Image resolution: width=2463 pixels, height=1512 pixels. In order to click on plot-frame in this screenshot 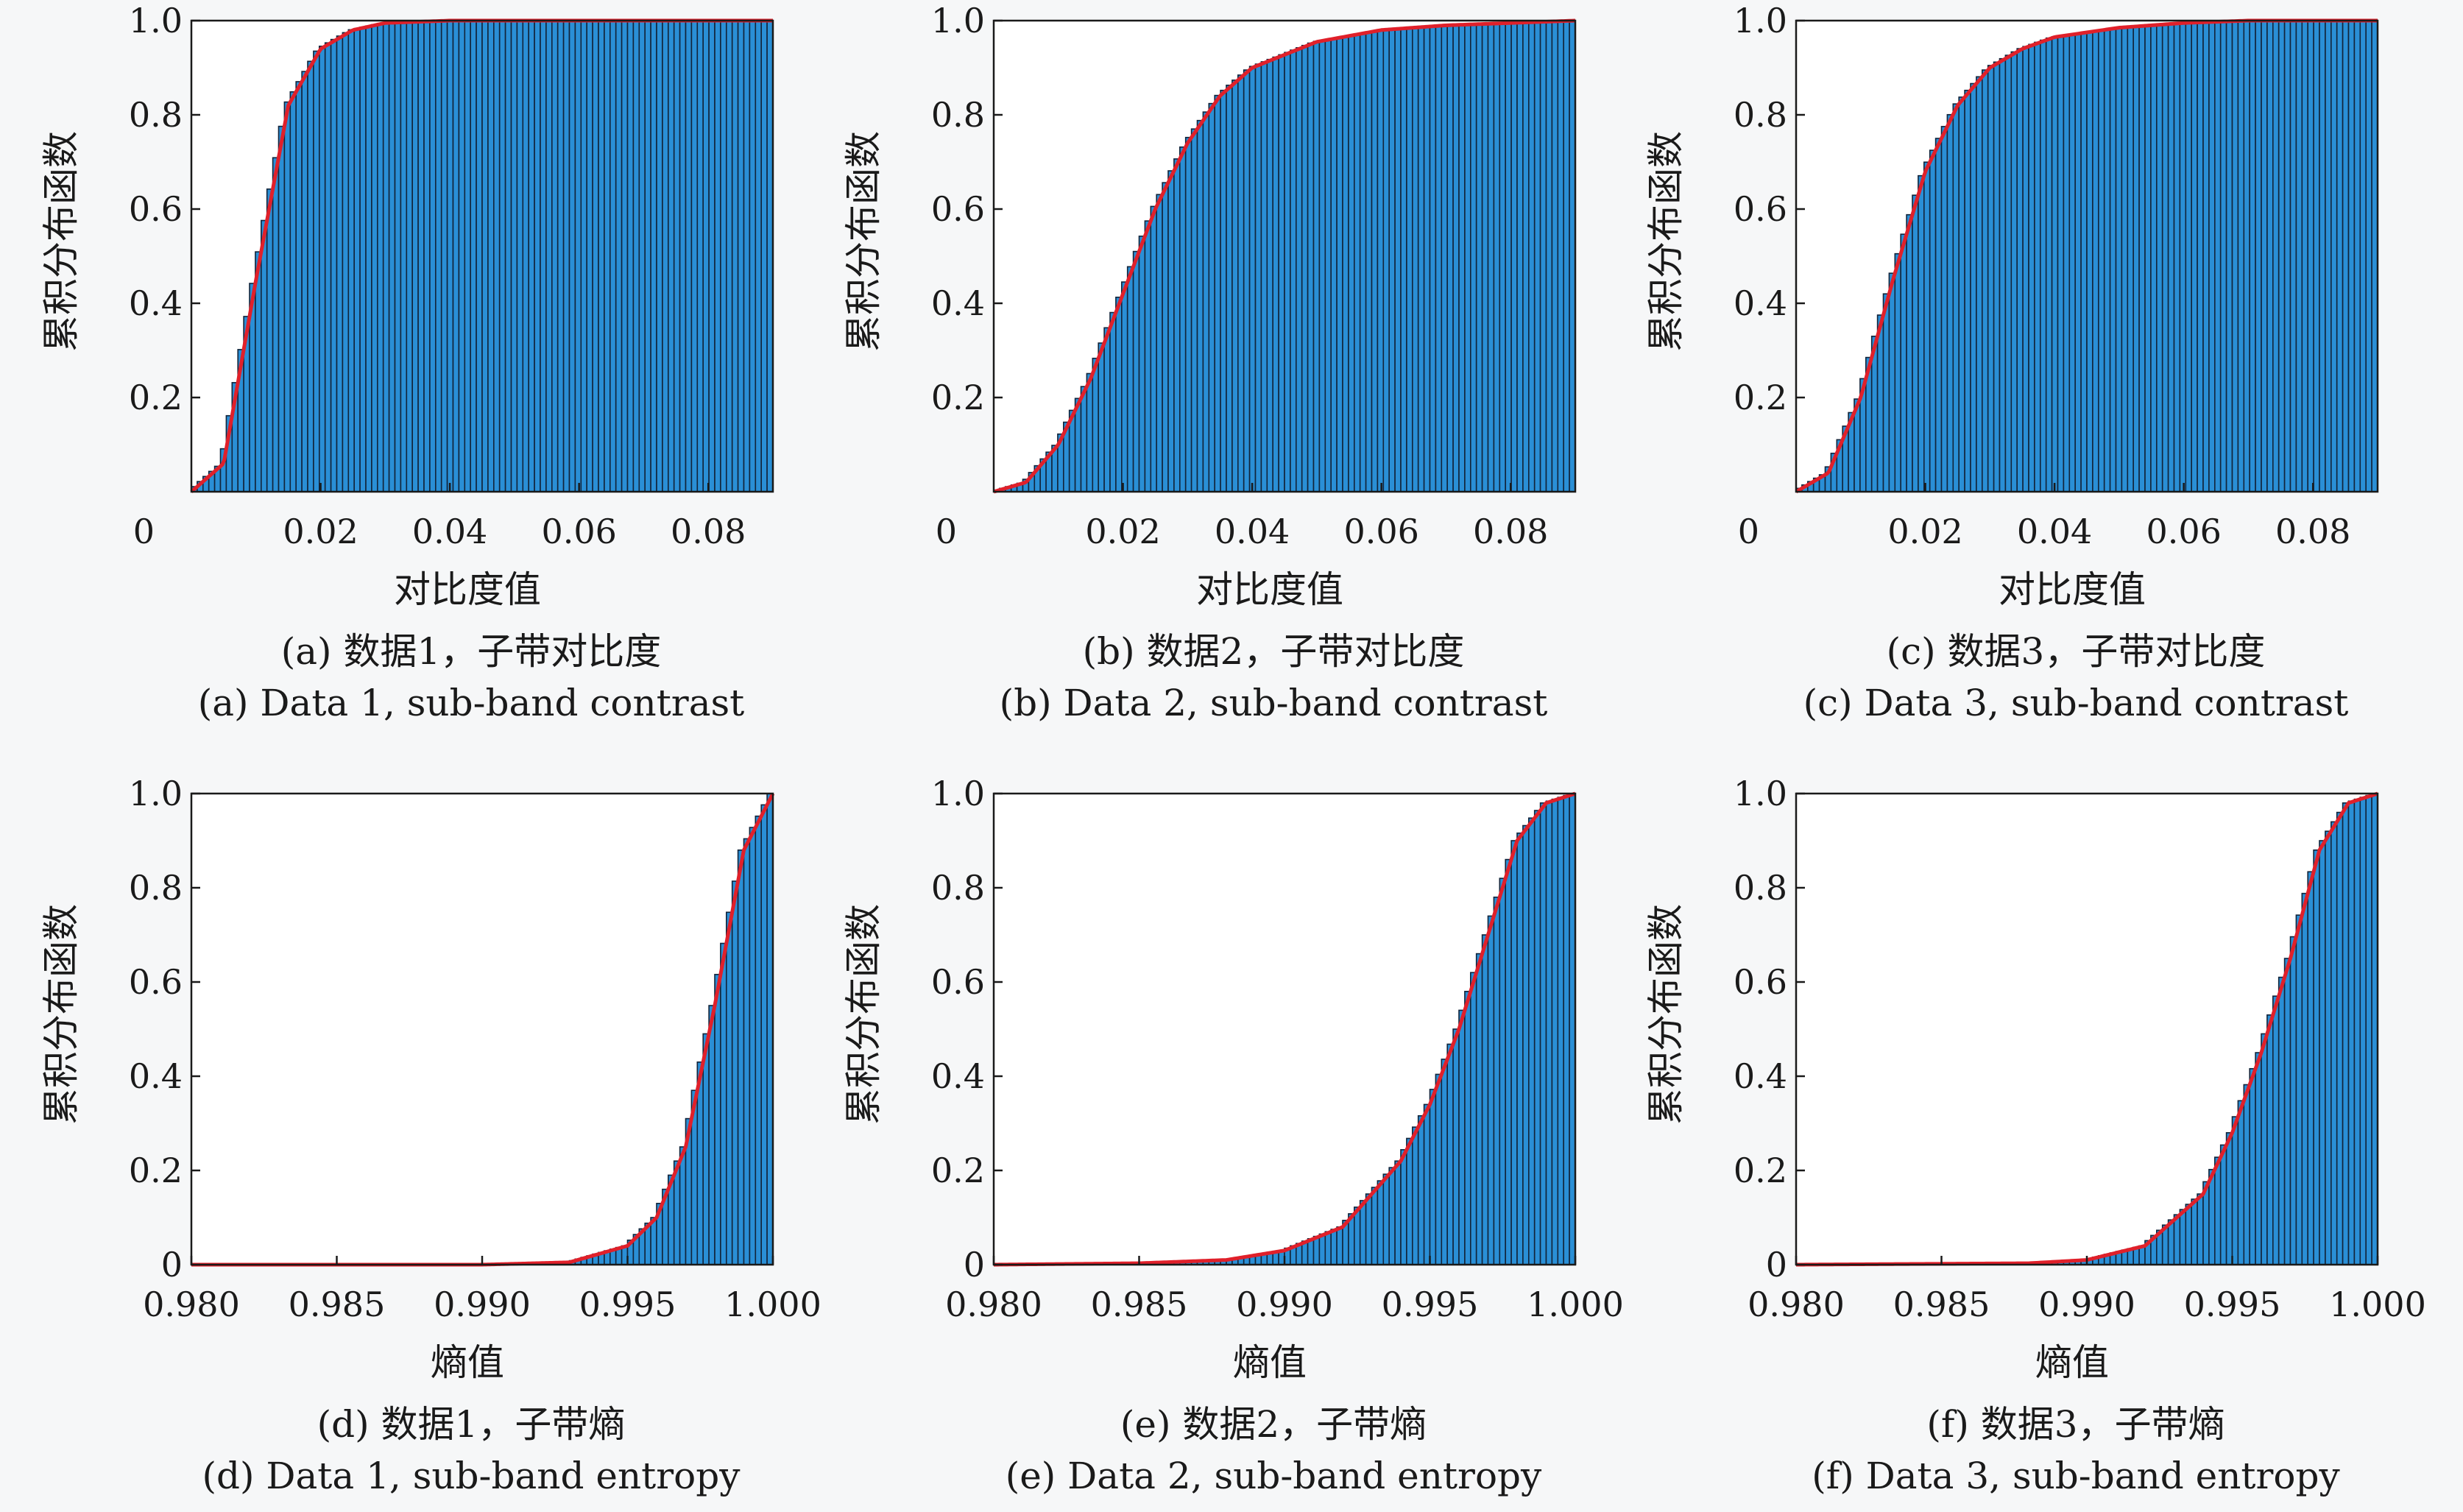, I will do `click(2087, 256)`.